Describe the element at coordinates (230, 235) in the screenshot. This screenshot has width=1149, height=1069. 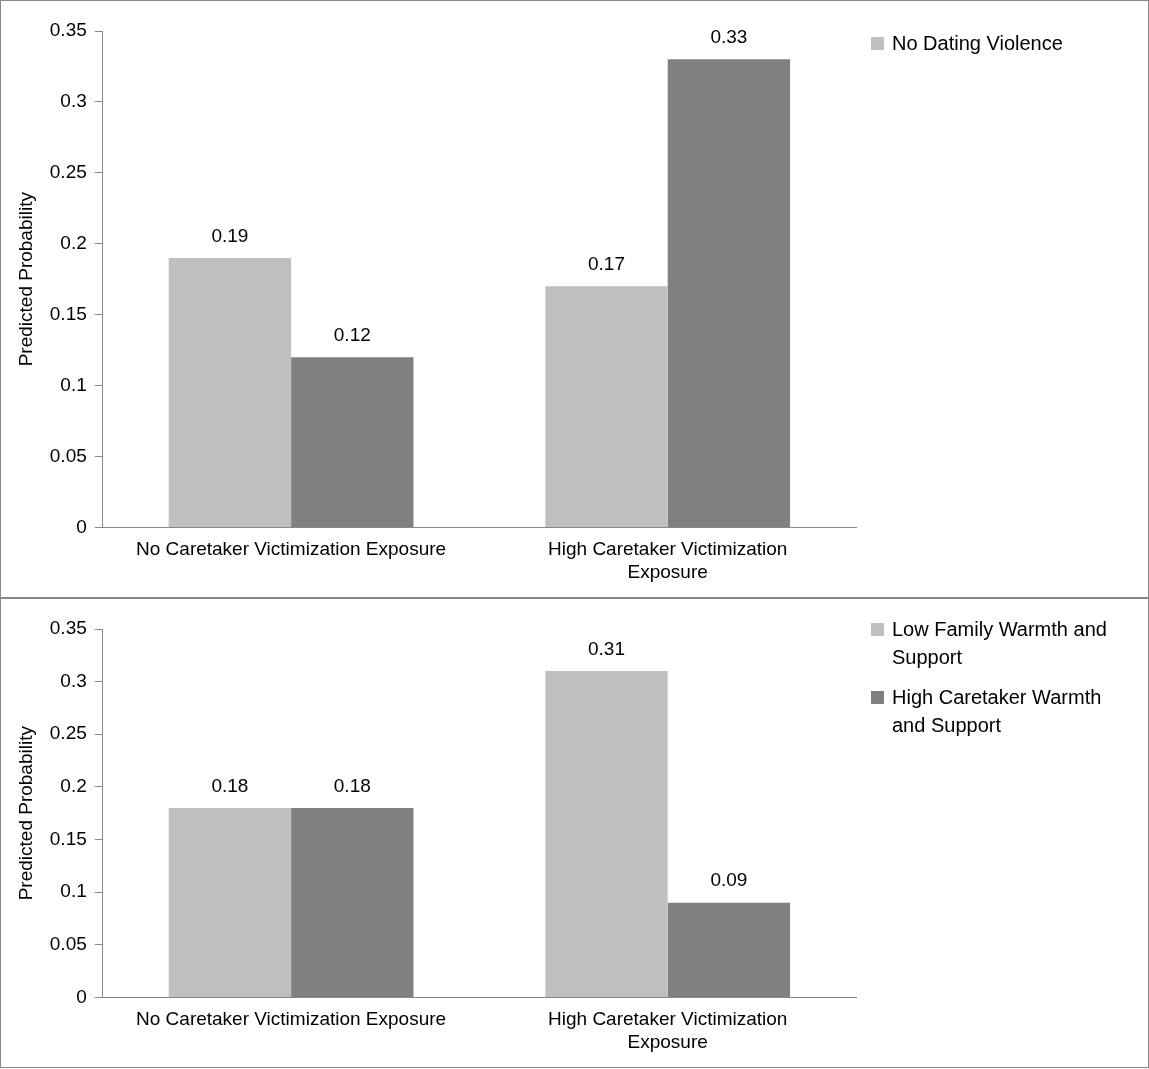
I see `data-label: 0.19` at that location.